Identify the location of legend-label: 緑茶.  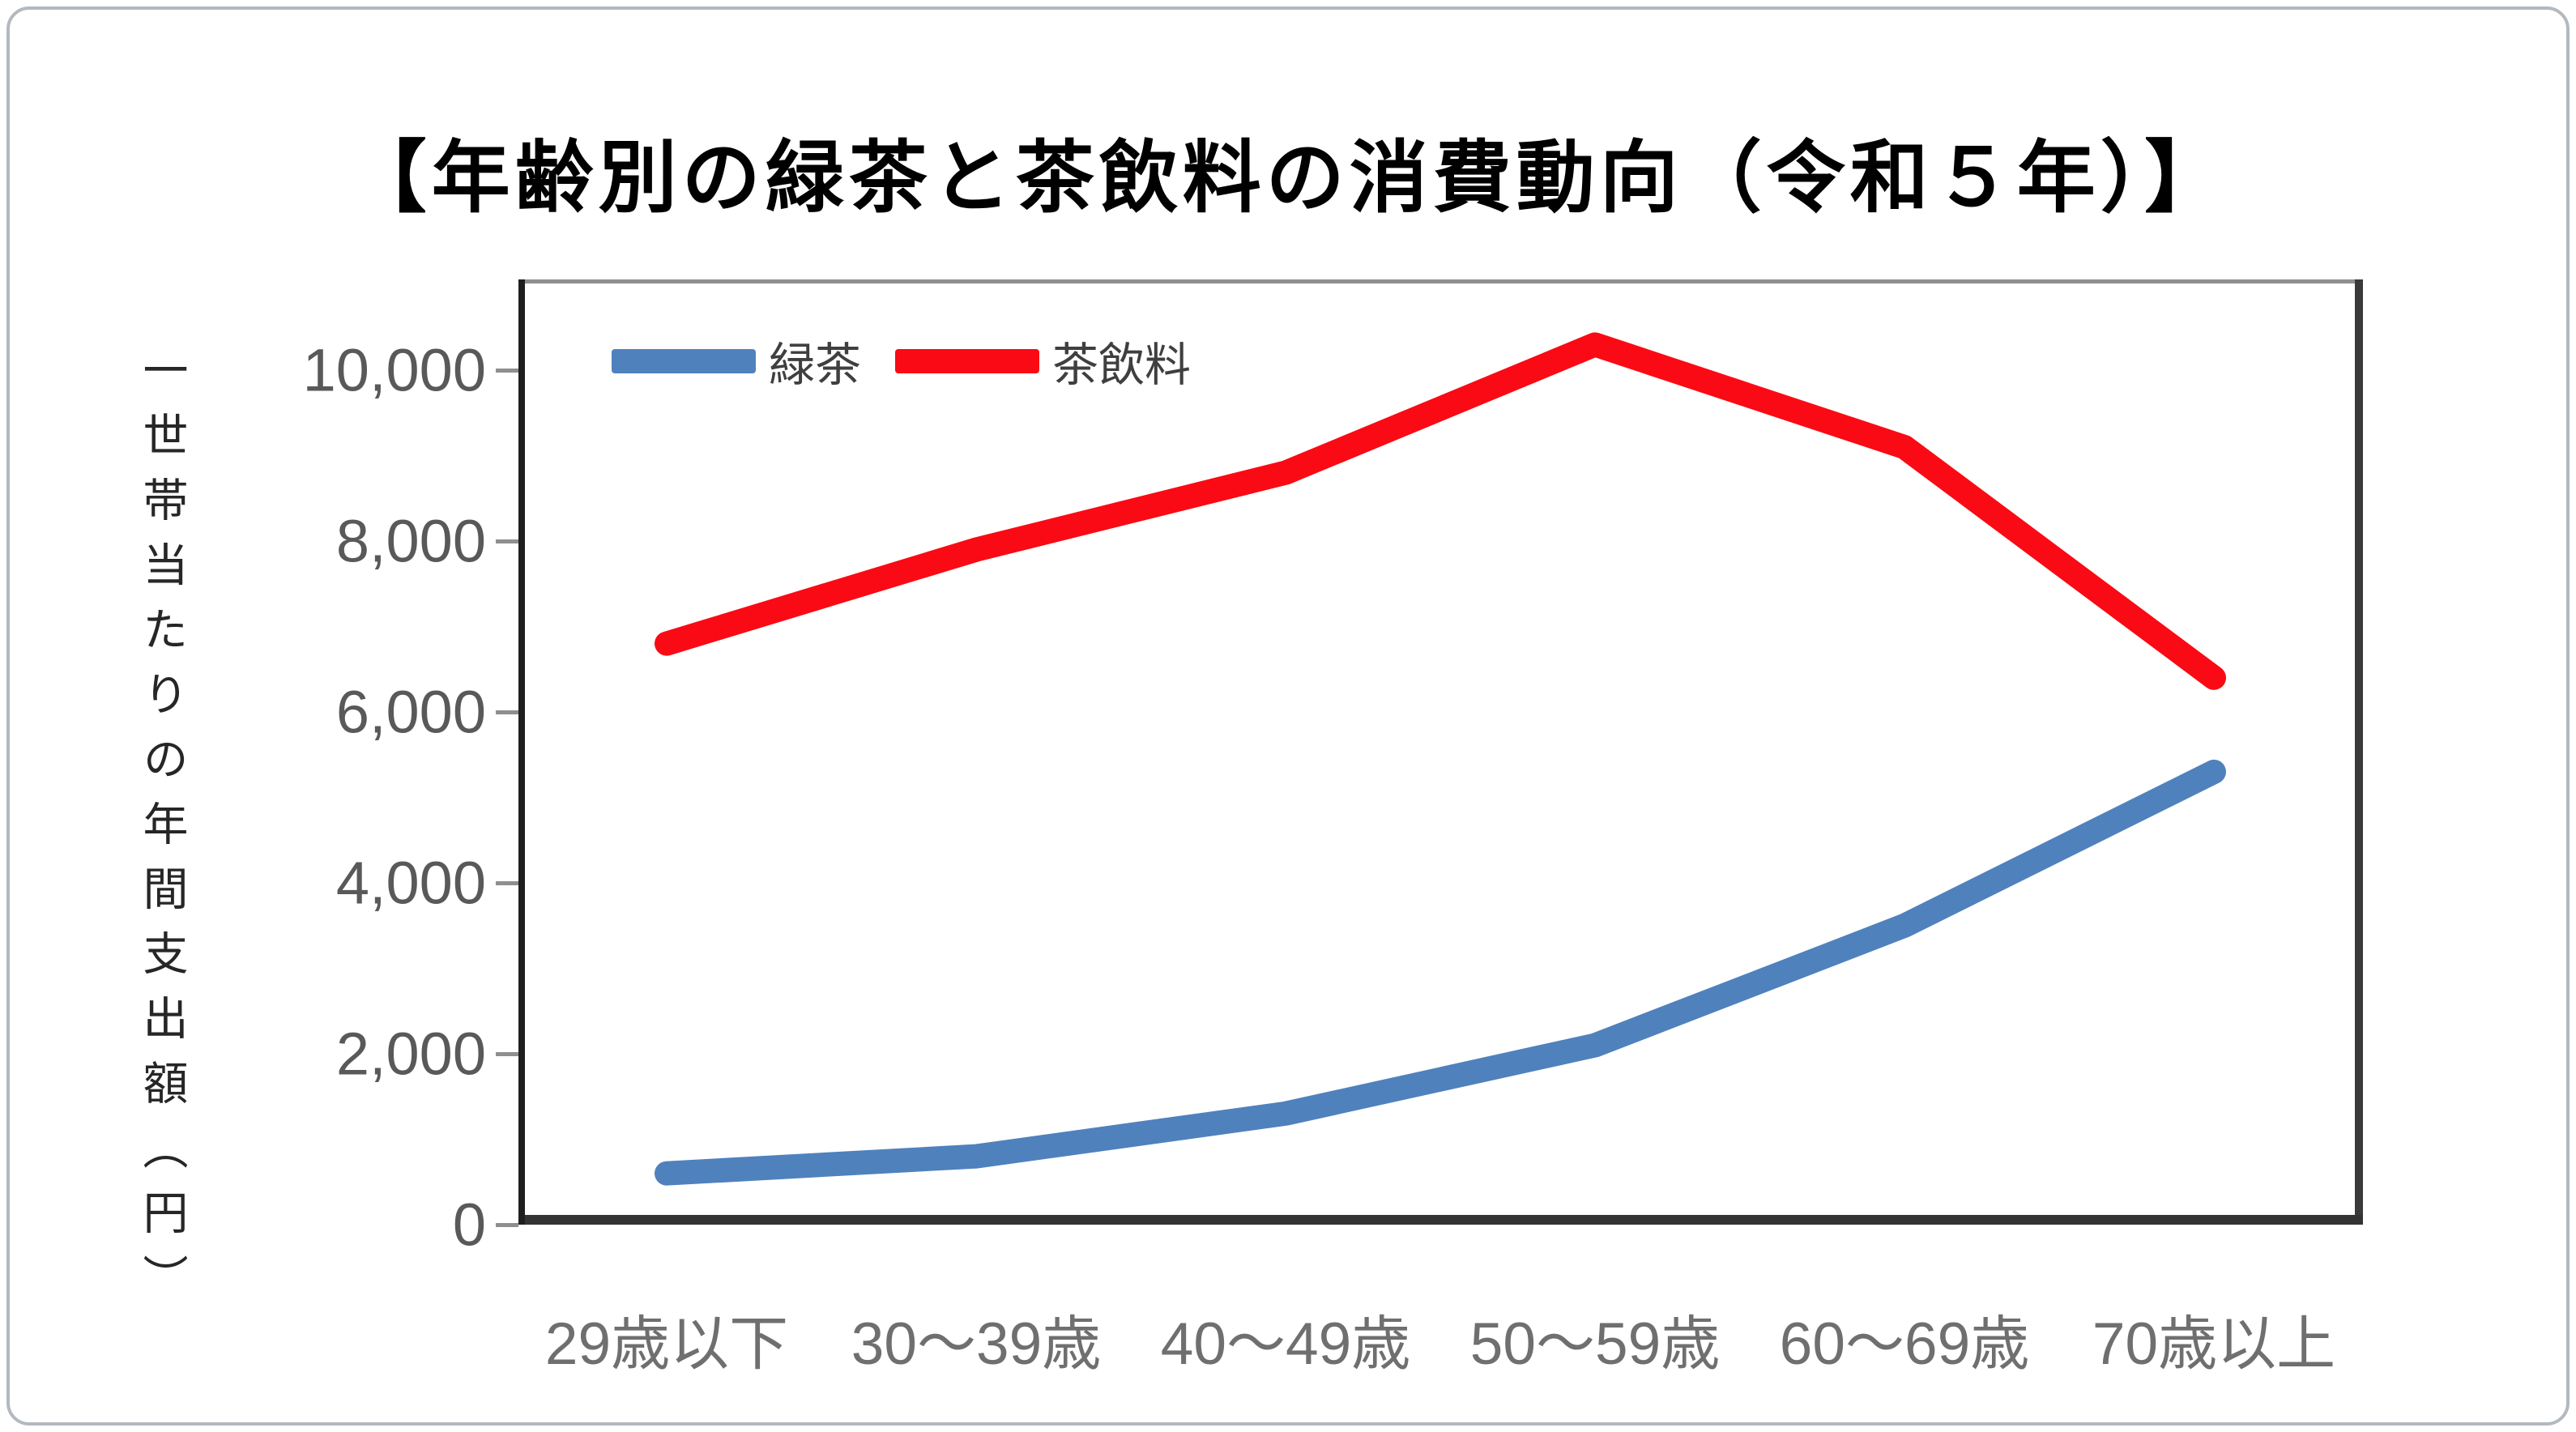
(815, 365).